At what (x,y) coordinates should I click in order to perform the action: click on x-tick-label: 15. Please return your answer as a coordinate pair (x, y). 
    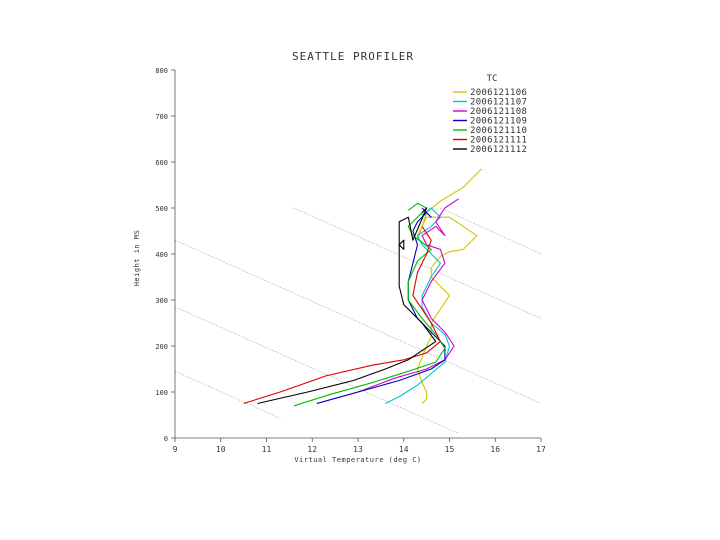
    Looking at the image, I should click on (450, 449).